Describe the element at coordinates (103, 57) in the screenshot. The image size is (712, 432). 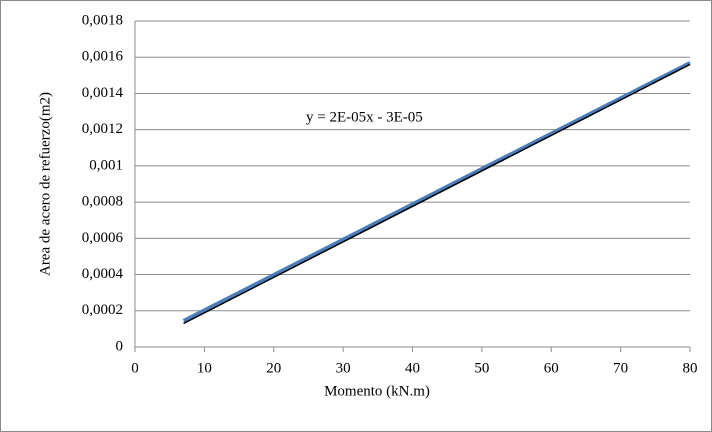
I see `y-tick-label: 0,0016` at that location.